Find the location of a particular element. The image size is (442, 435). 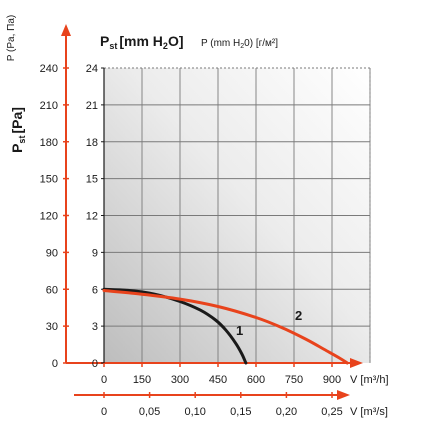

x-tick-label-m3s: 0,15 is located at coordinates (240, 412).